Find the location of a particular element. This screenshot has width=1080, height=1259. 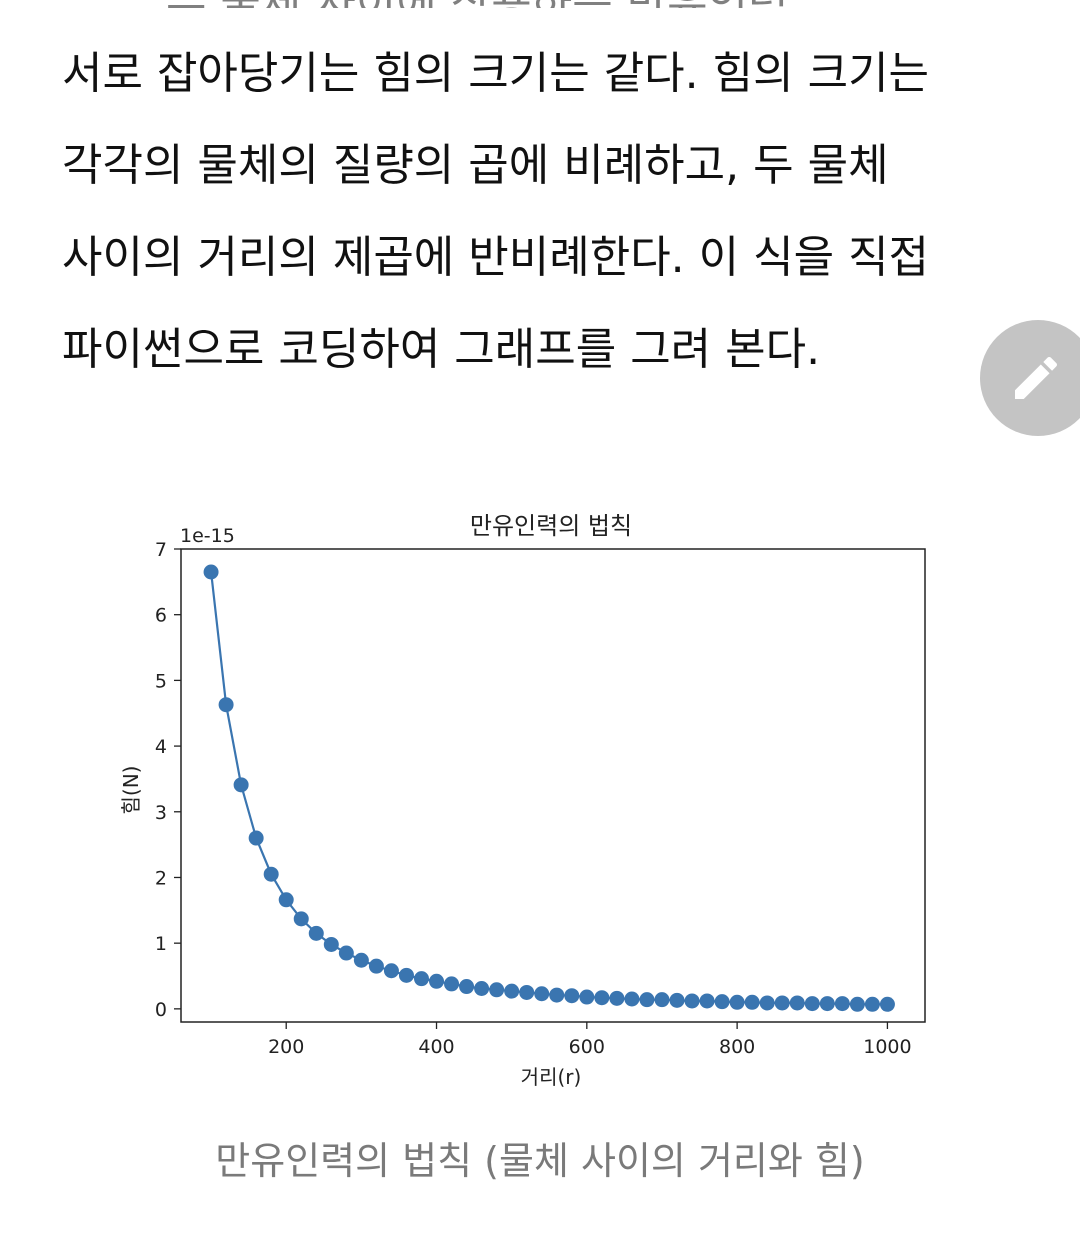

x-tick-label: 600 is located at coordinates (587, 1047).